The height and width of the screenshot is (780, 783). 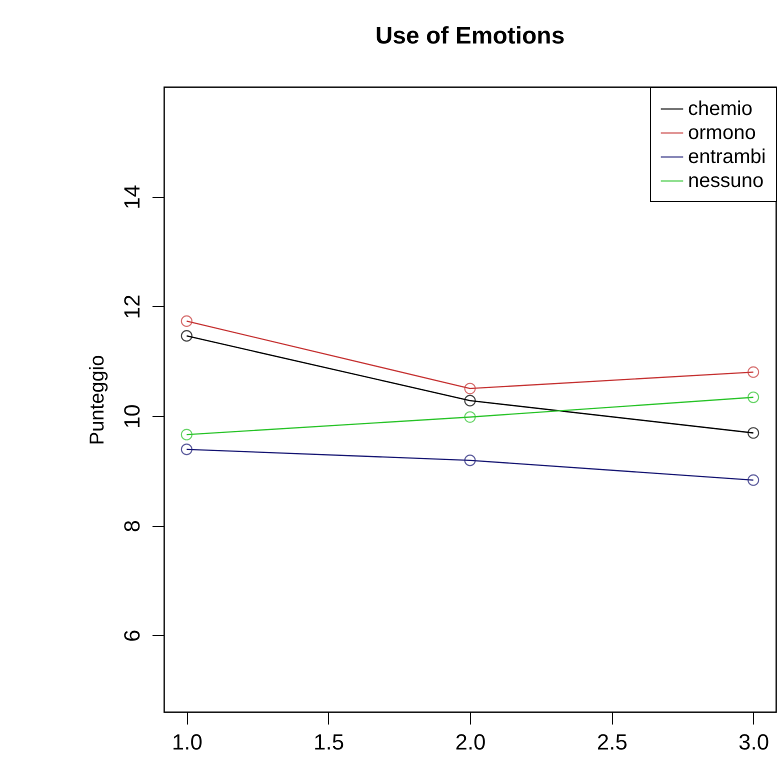 What do you see at coordinates (187, 742) in the screenshot?
I see `x-tick-label: 1.0` at bounding box center [187, 742].